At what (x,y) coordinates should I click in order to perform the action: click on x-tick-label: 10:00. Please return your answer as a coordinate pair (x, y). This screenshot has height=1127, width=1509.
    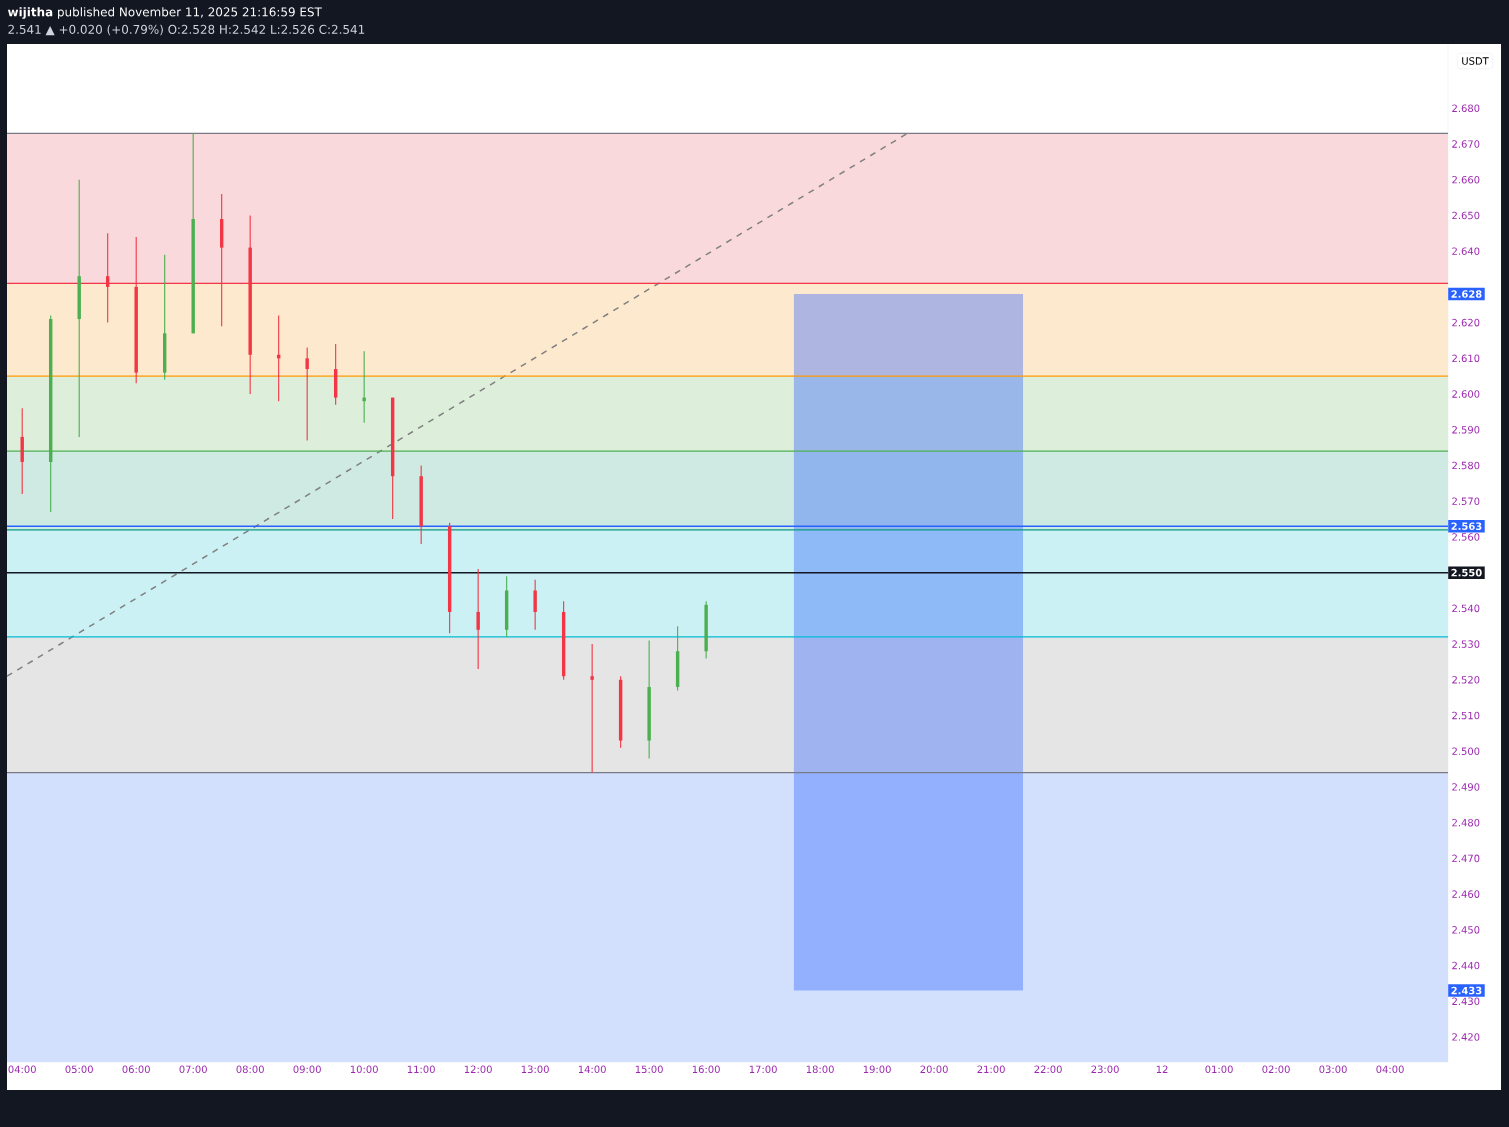
    Looking at the image, I should click on (364, 1069).